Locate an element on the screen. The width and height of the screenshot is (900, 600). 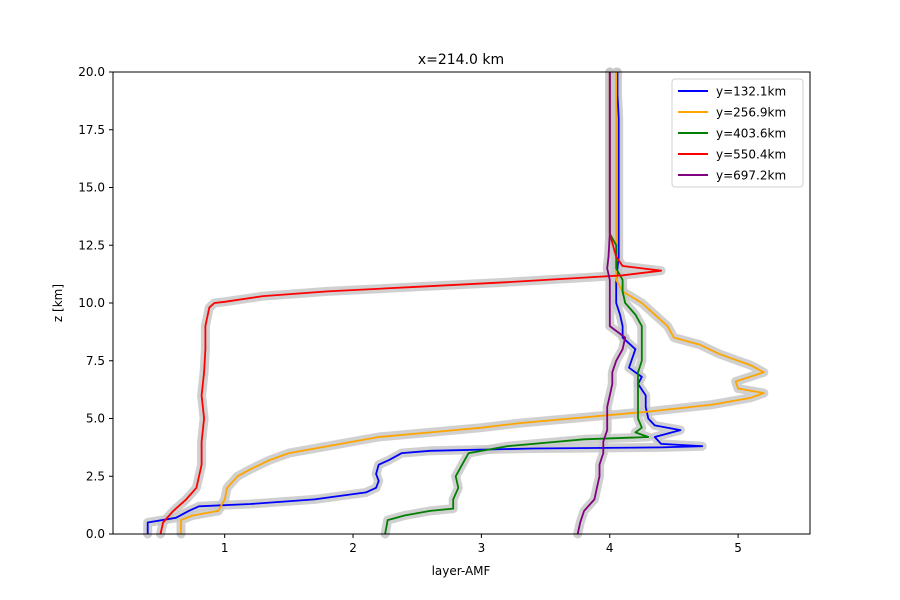
y-tick-label: 5.0 is located at coordinates (95, 419).